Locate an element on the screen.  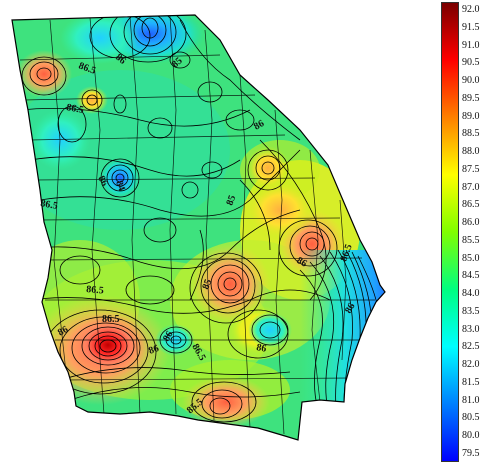
colorbar-tick-label: 80.0 is located at coordinates (471, 436).